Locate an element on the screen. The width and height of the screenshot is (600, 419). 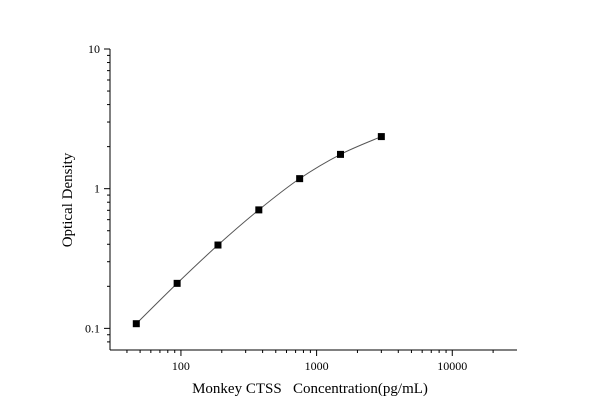
y-tick-label: 1 is located at coordinates (97, 189).